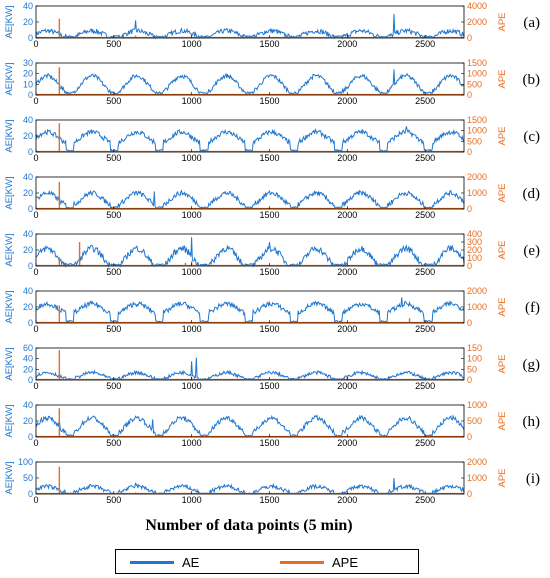 This screenshot has height=578, width=550. What do you see at coordinates (28, 478) in the screenshot?
I see `left-tick-label: 50` at bounding box center [28, 478].